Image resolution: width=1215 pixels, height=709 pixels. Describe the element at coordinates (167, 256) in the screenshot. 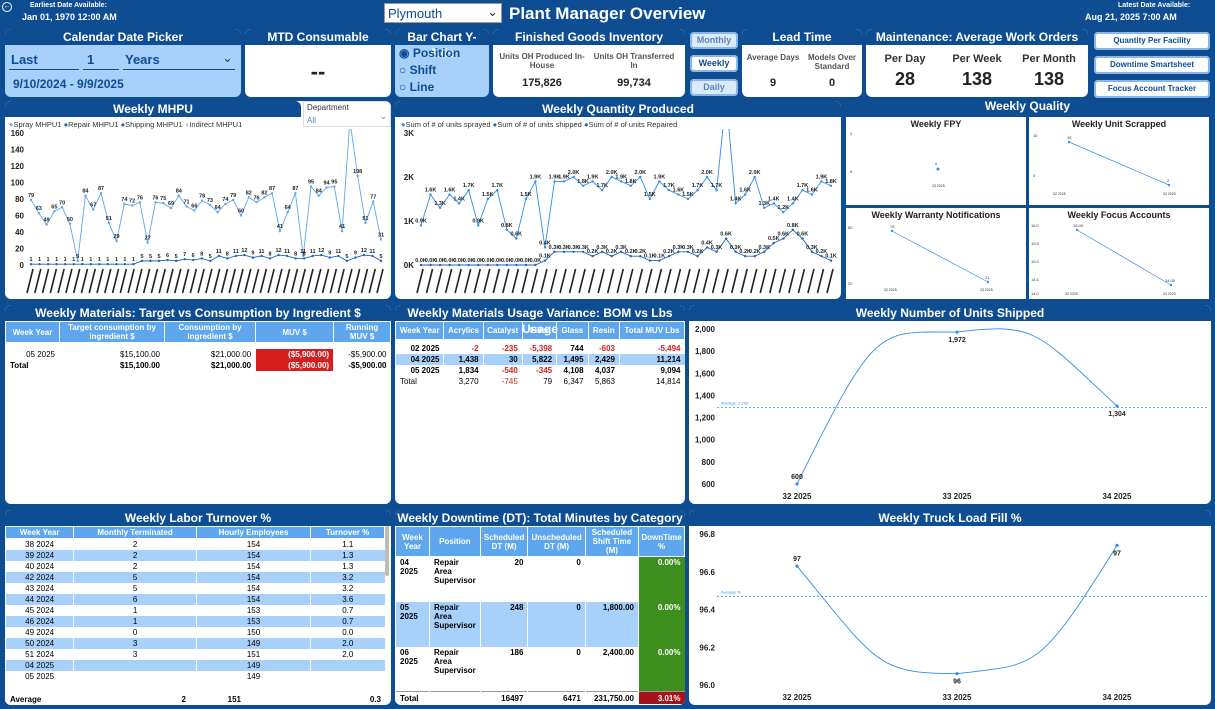

I see `data-label: 6` at that location.